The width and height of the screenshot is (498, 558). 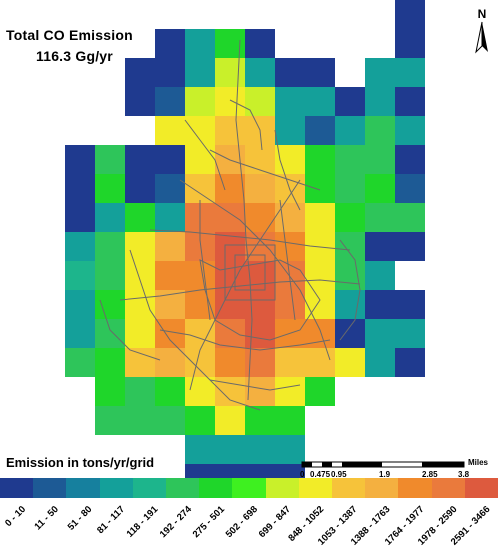 I want to click on legend-label: 11 - 50, so click(x=46, y=518).